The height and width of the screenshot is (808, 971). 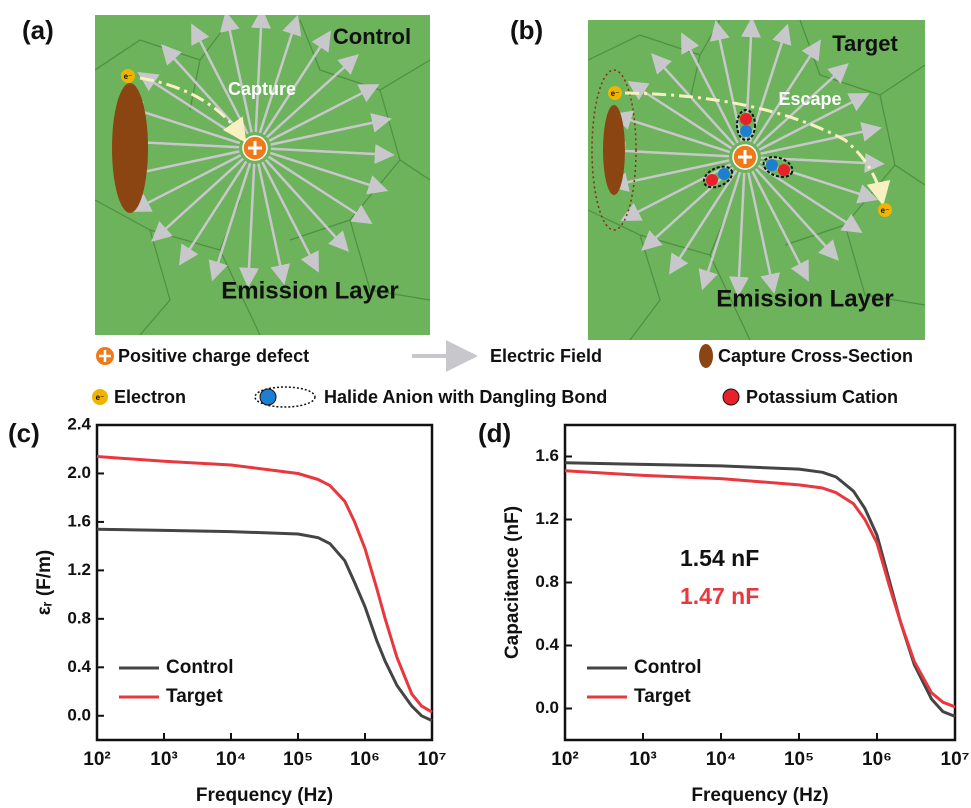 What do you see at coordinates (465, 397) in the screenshot?
I see `legend-text: Halide Anion with Dangling Bond` at bounding box center [465, 397].